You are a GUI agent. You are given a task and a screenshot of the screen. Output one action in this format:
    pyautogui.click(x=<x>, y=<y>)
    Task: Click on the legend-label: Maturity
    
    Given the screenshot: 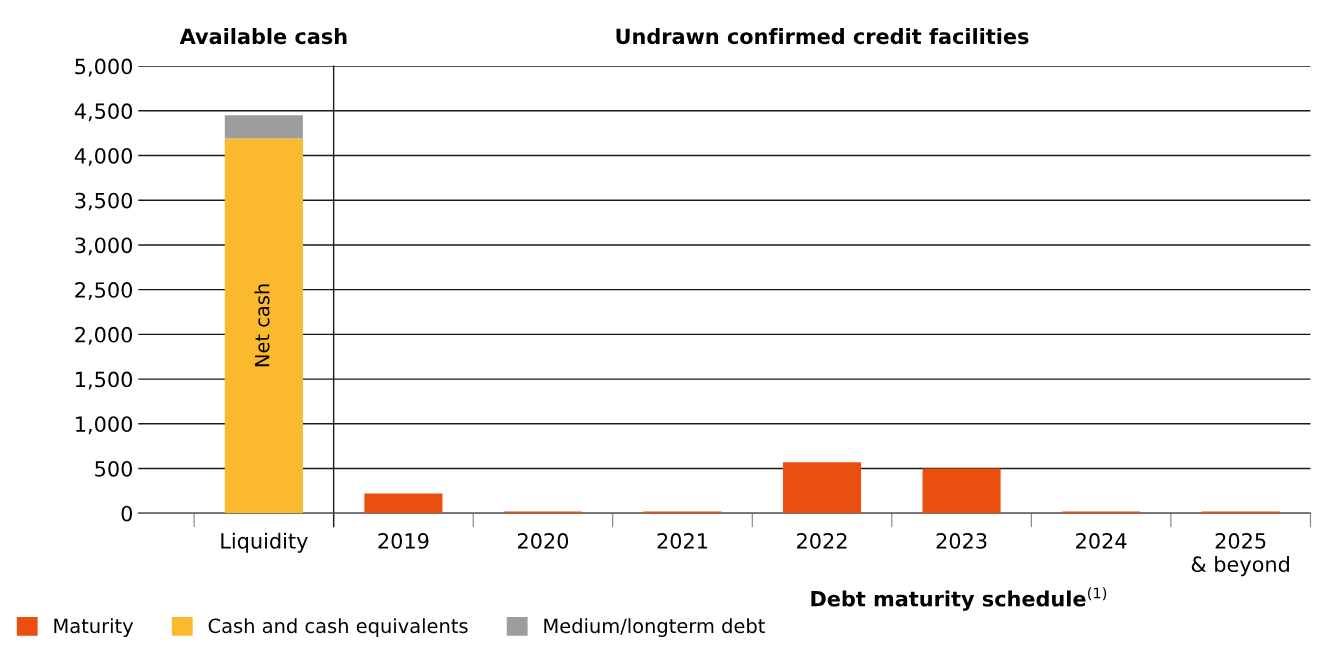 What is the action you would take?
    pyautogui.click(x=94, y=627)
    